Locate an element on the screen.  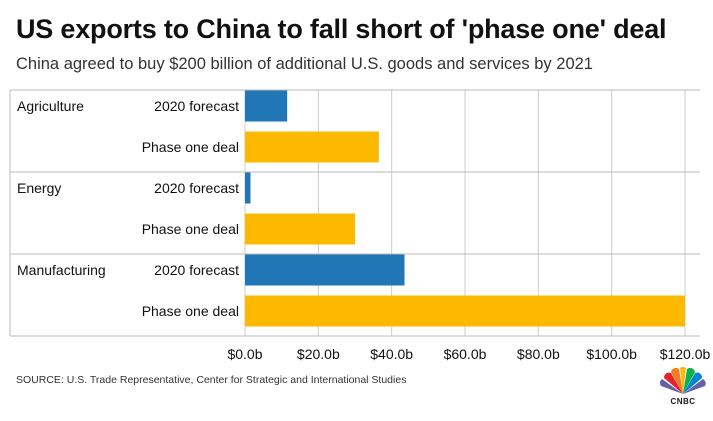
nbc-peacock-icon is located at coordinates (683, 380).